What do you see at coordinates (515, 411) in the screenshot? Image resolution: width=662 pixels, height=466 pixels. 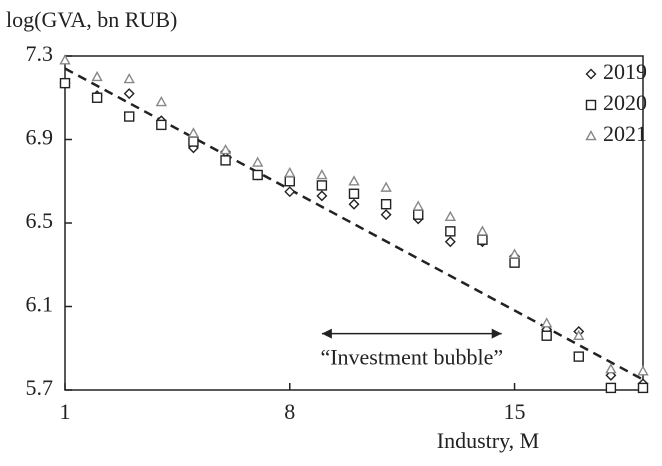 I see `x-tick-label: 15` at bounding box center [515, 411].